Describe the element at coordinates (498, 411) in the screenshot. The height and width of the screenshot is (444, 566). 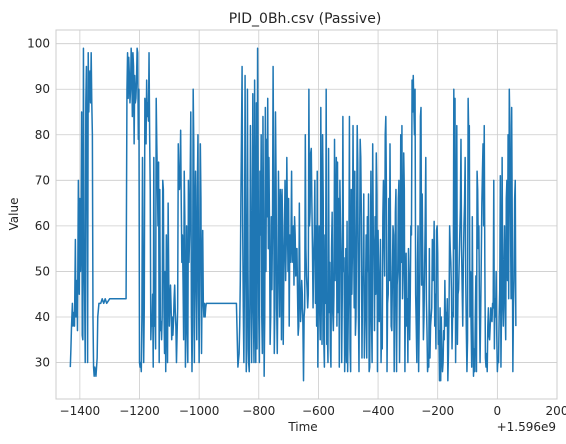
I see `x-tick-label: 0` at that location.